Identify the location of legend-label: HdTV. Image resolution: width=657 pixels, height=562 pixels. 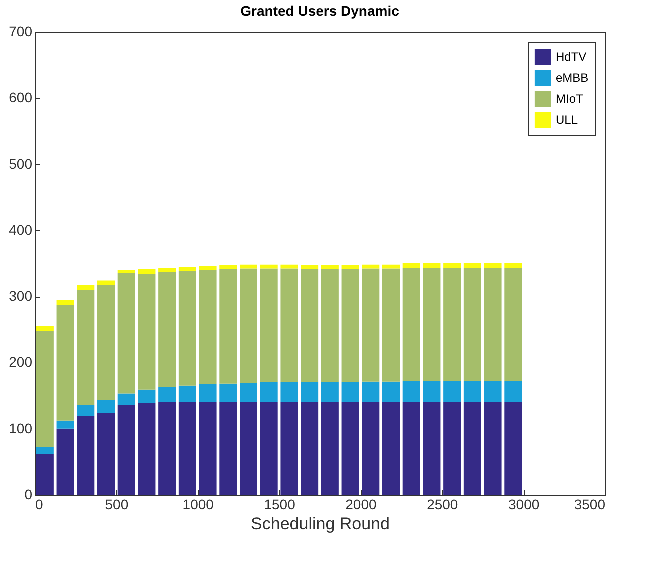
(571, 57).